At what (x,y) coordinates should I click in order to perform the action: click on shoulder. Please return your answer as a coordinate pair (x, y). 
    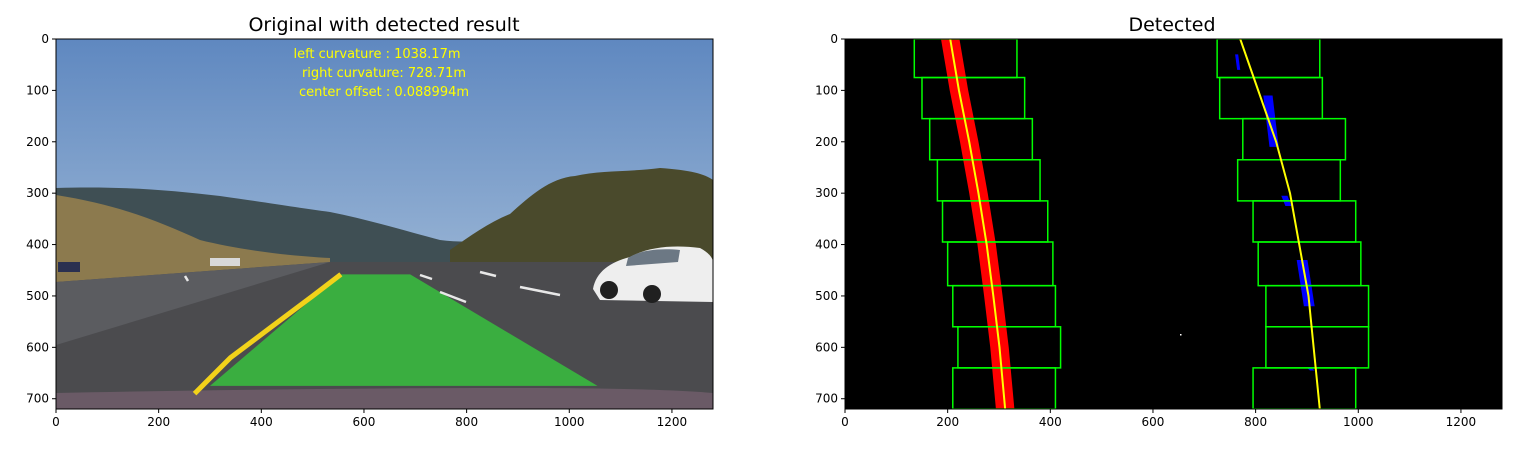
    Looking at the image, I should click on (193, 303).